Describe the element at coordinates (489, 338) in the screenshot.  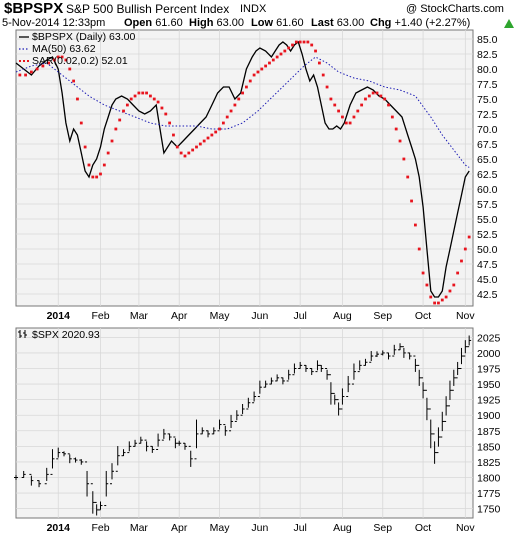
I see `y-tick-label: 2025` at that location.